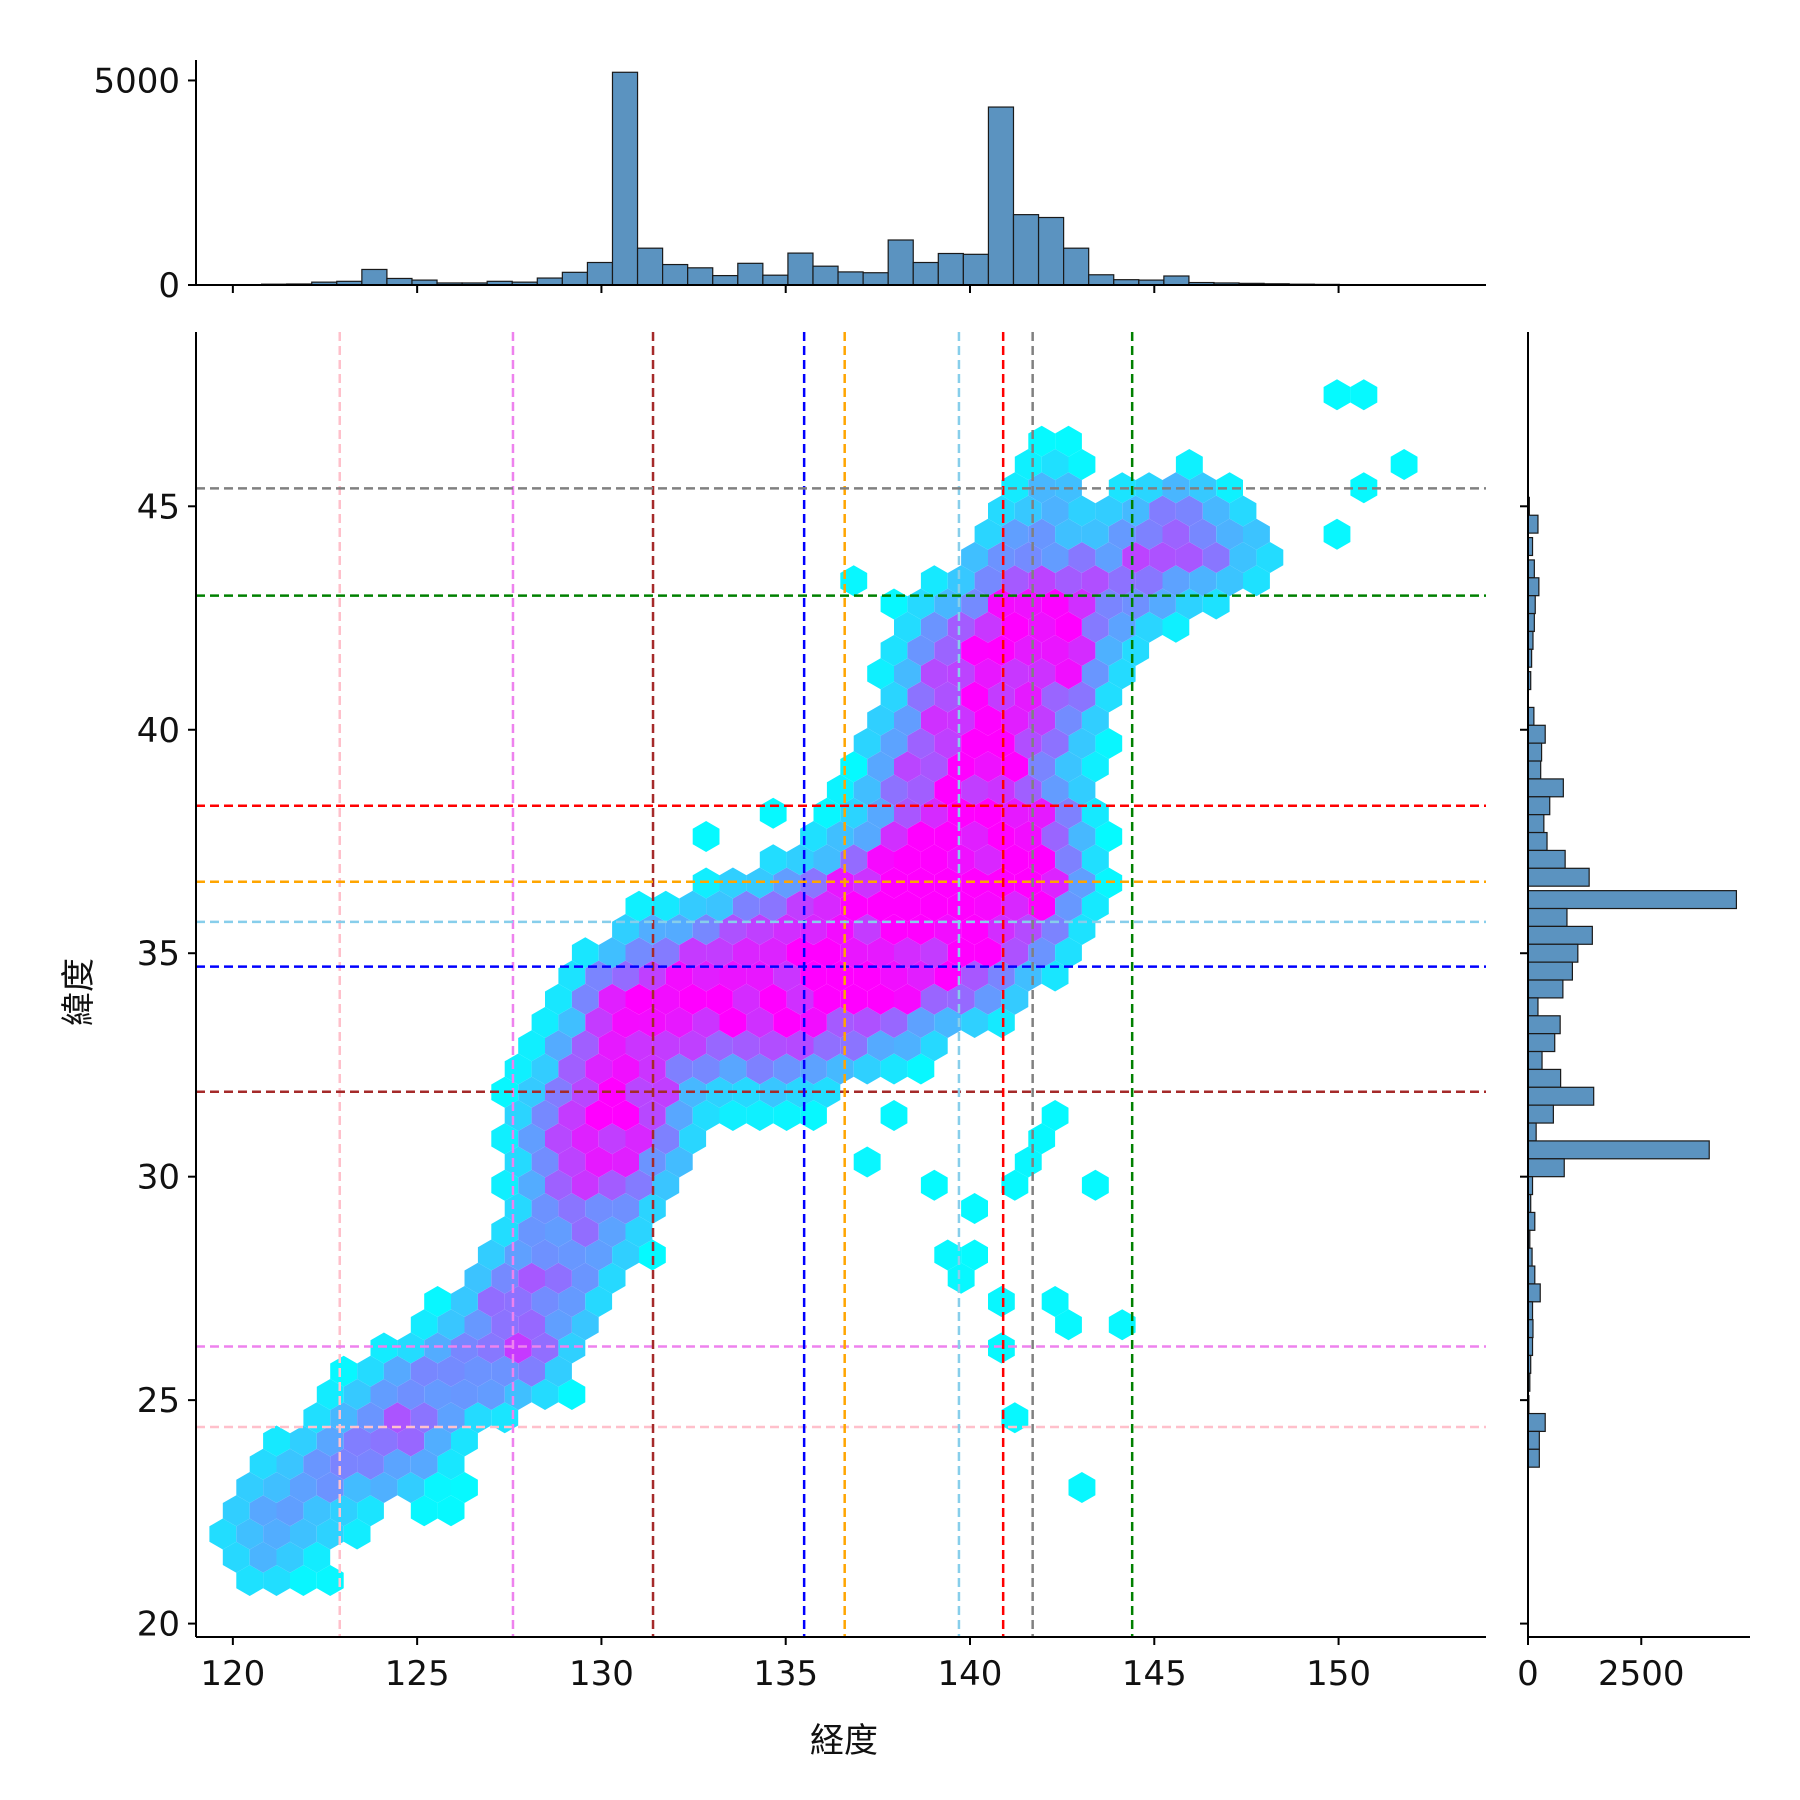 Image resolution: width=1800 pixels, height=1800 pixels. What do you see at coordinates (1641, 1674) in the screenshot?
I see `right-hist-x-tick-label: 2500` at bounding box center [1641, 1674].